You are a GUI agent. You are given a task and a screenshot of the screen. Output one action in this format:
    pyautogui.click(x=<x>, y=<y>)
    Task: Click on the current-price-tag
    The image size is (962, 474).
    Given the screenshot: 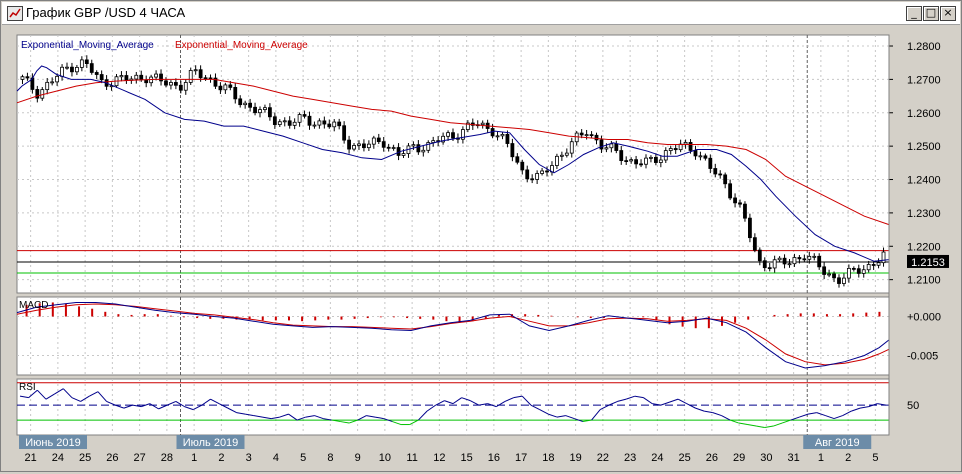 What is the action you would take?
    pyautogui.click(x=928, y=261)
    